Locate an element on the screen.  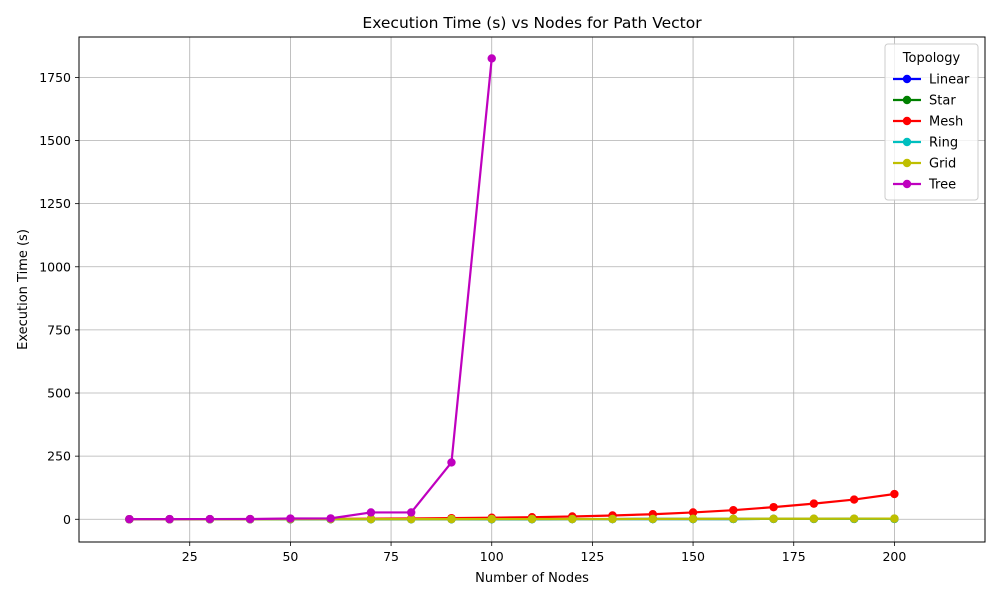
legend-item-tree: Tree is located at coordinates (924, 185).